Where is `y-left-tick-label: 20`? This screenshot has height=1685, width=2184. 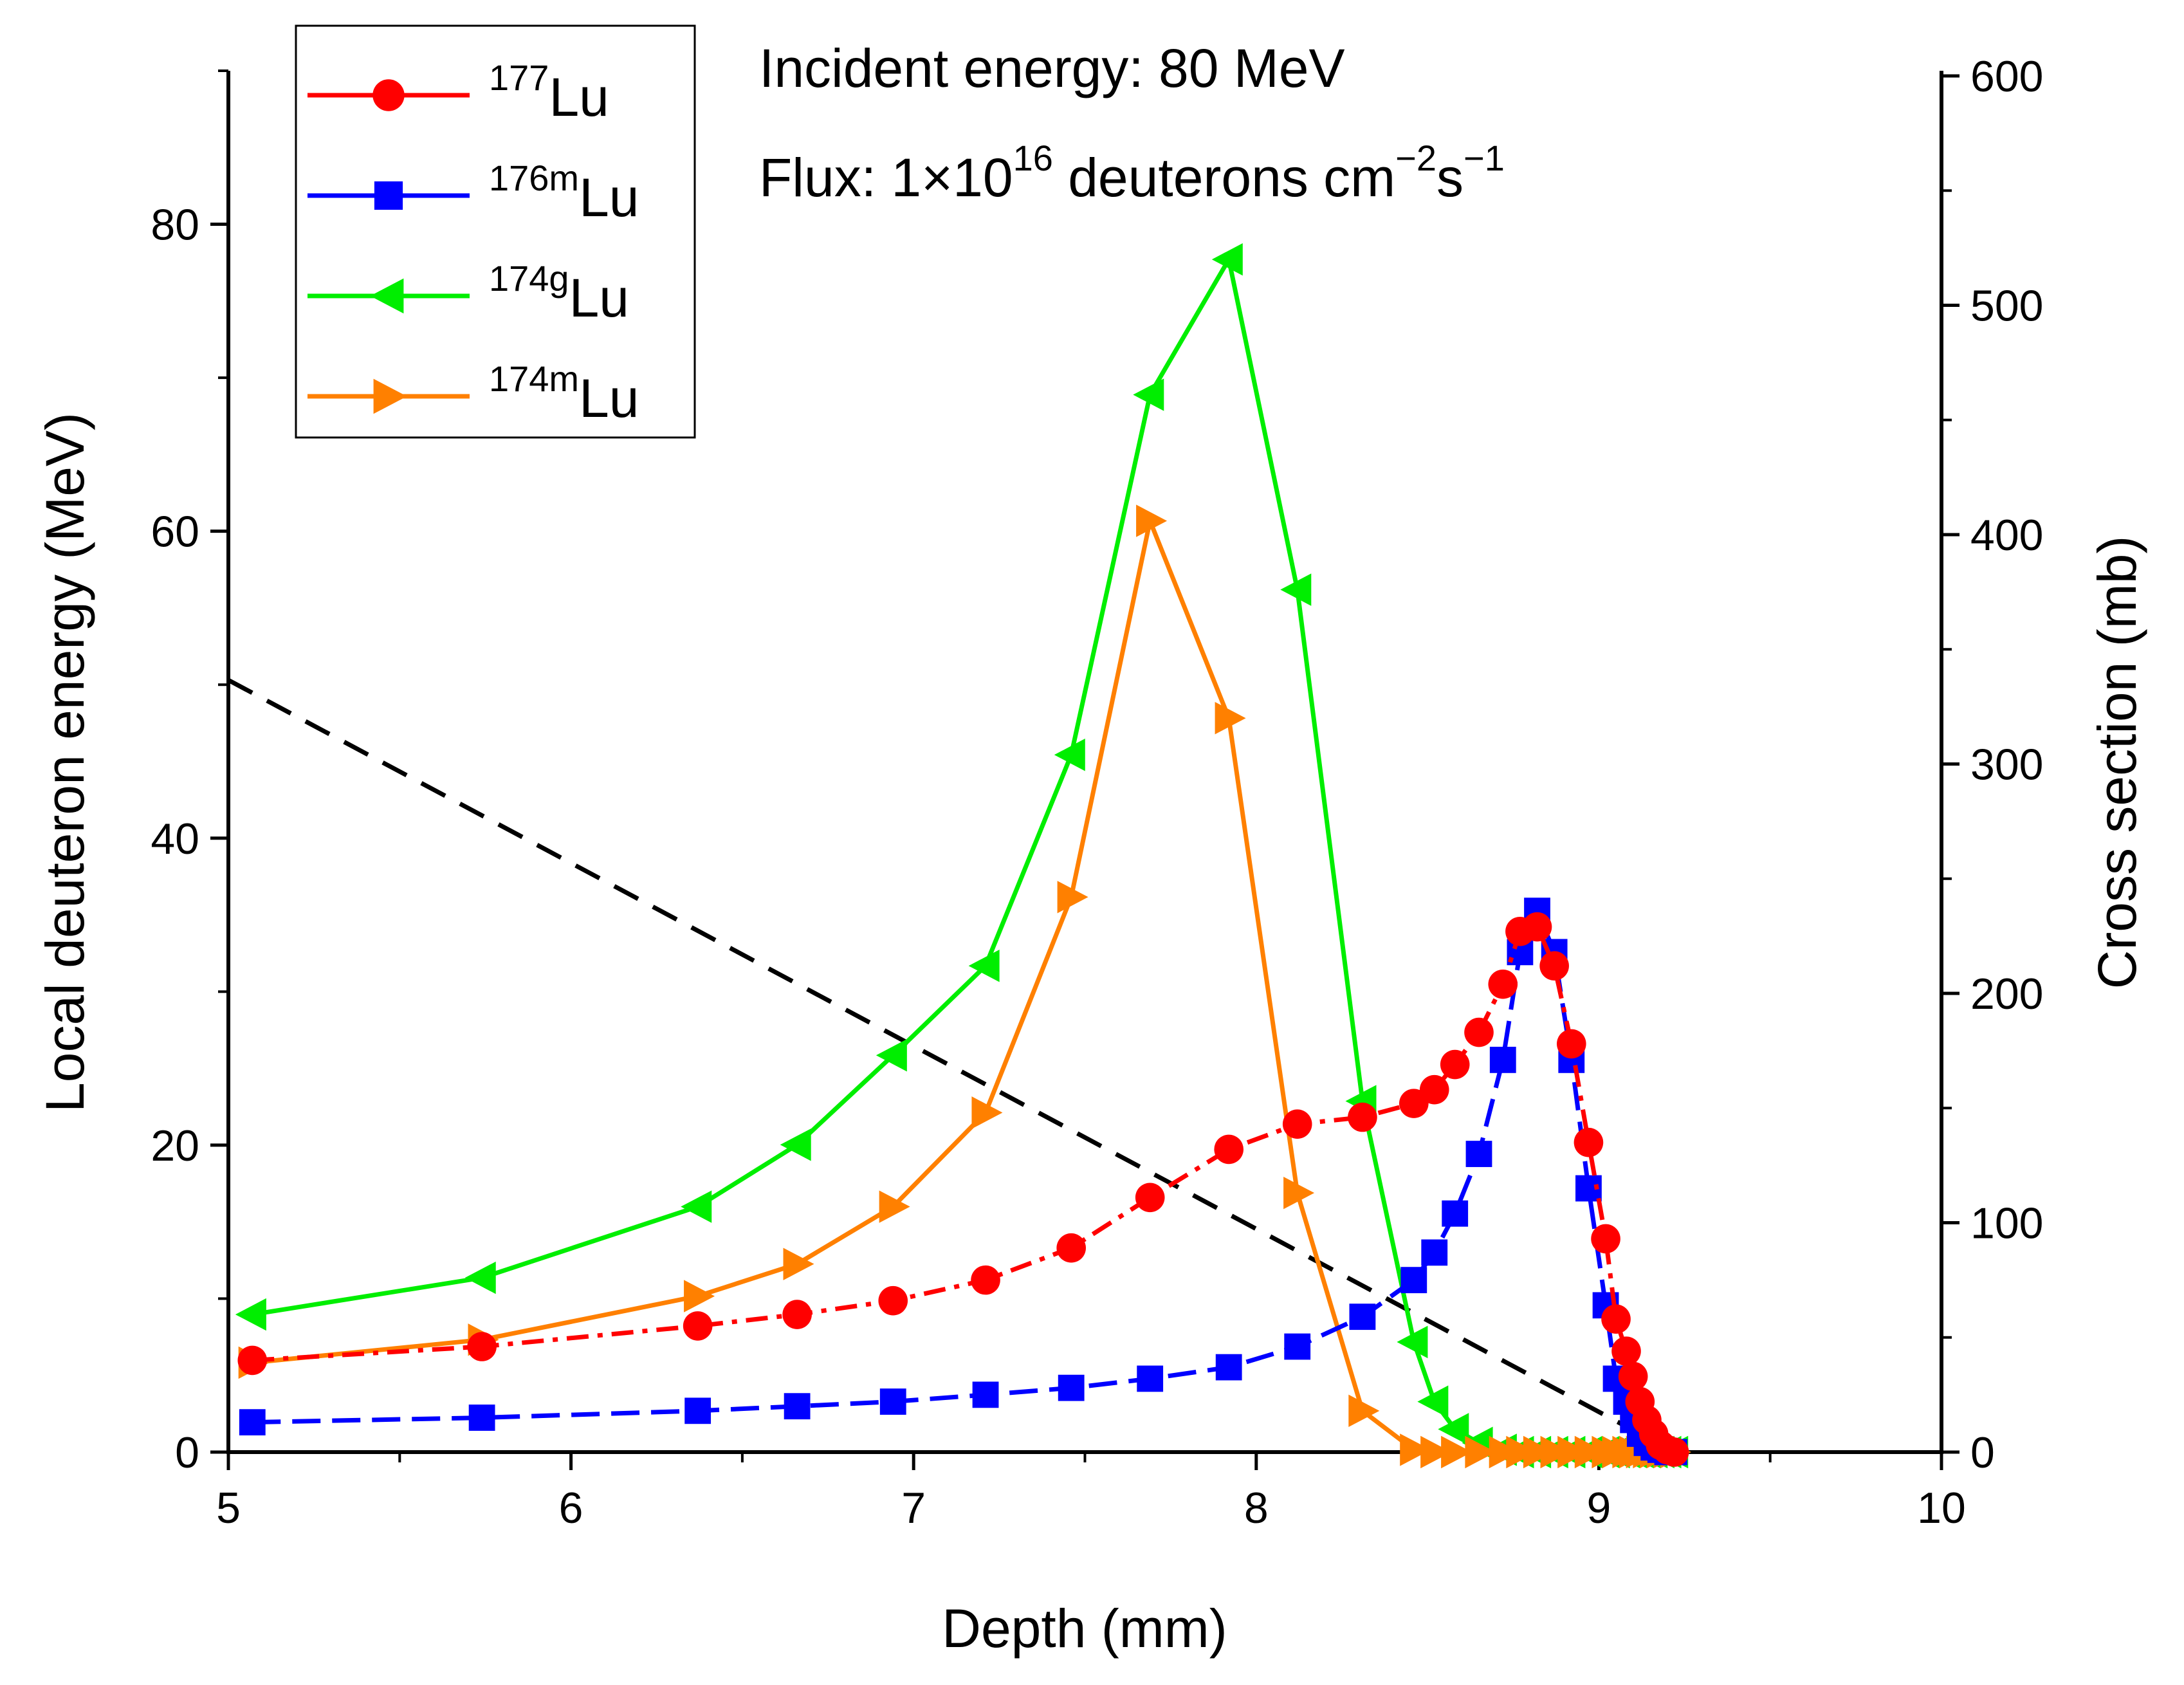 y-left-tick-label: 20 is located at coordinates (175, 1145).